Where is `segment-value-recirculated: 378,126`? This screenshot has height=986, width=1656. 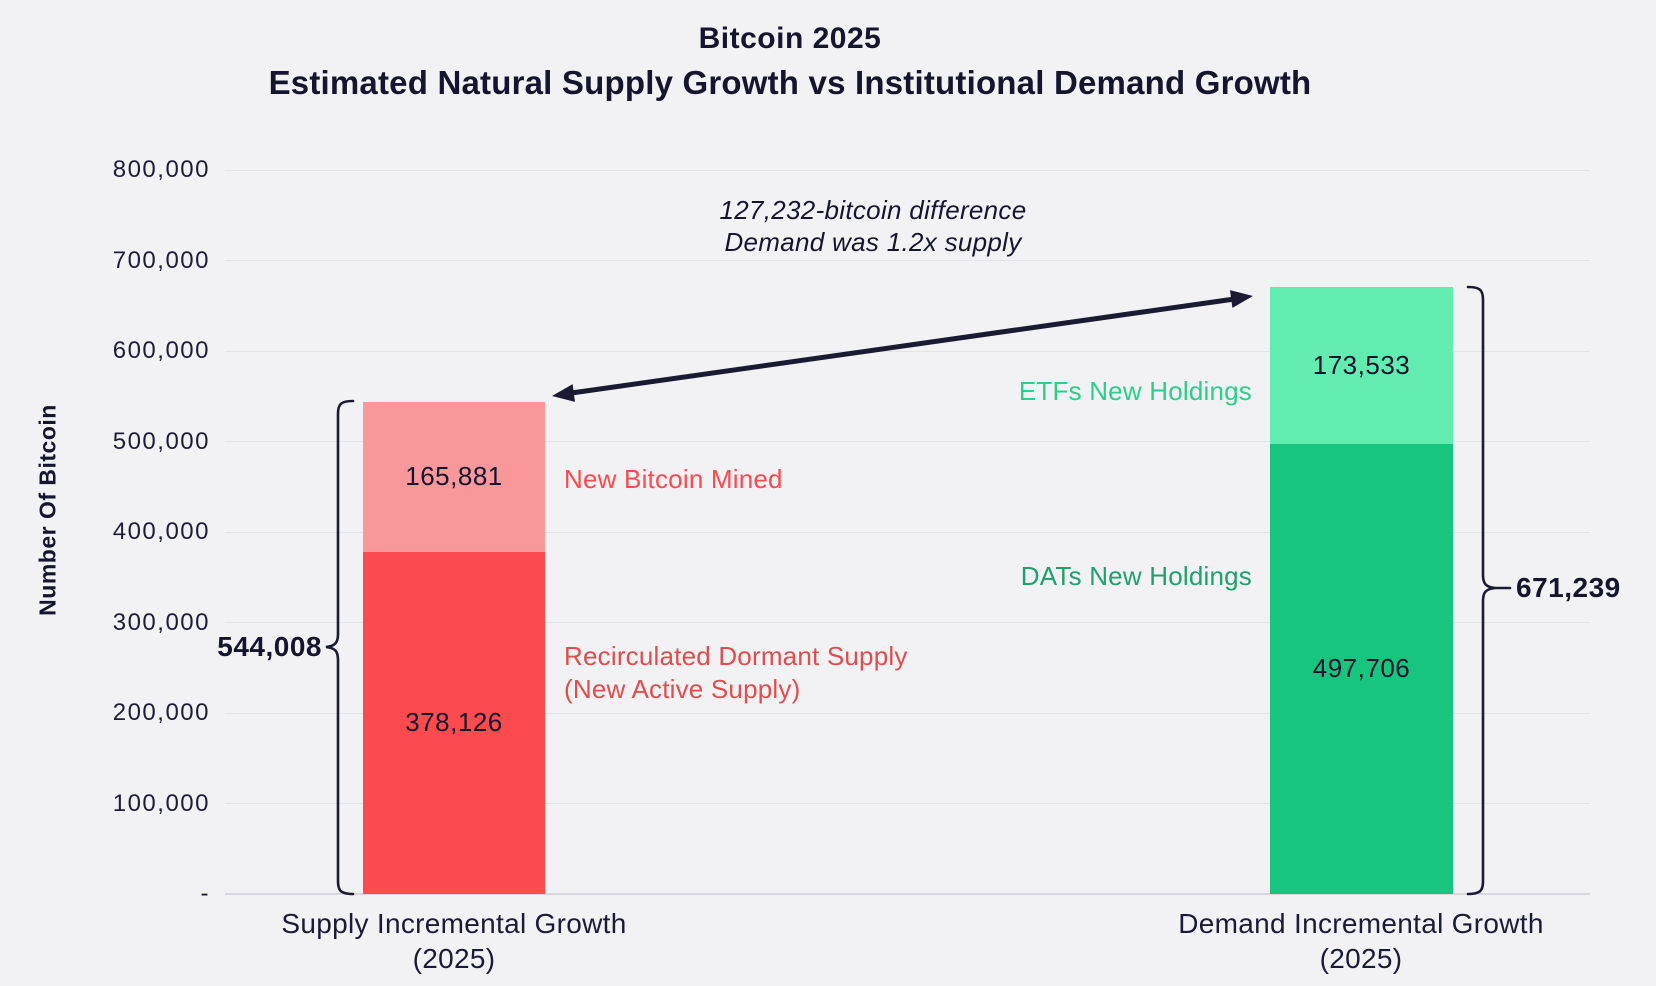 segment-value-recirculated: 378,126 is located at coordinates (454, 722).